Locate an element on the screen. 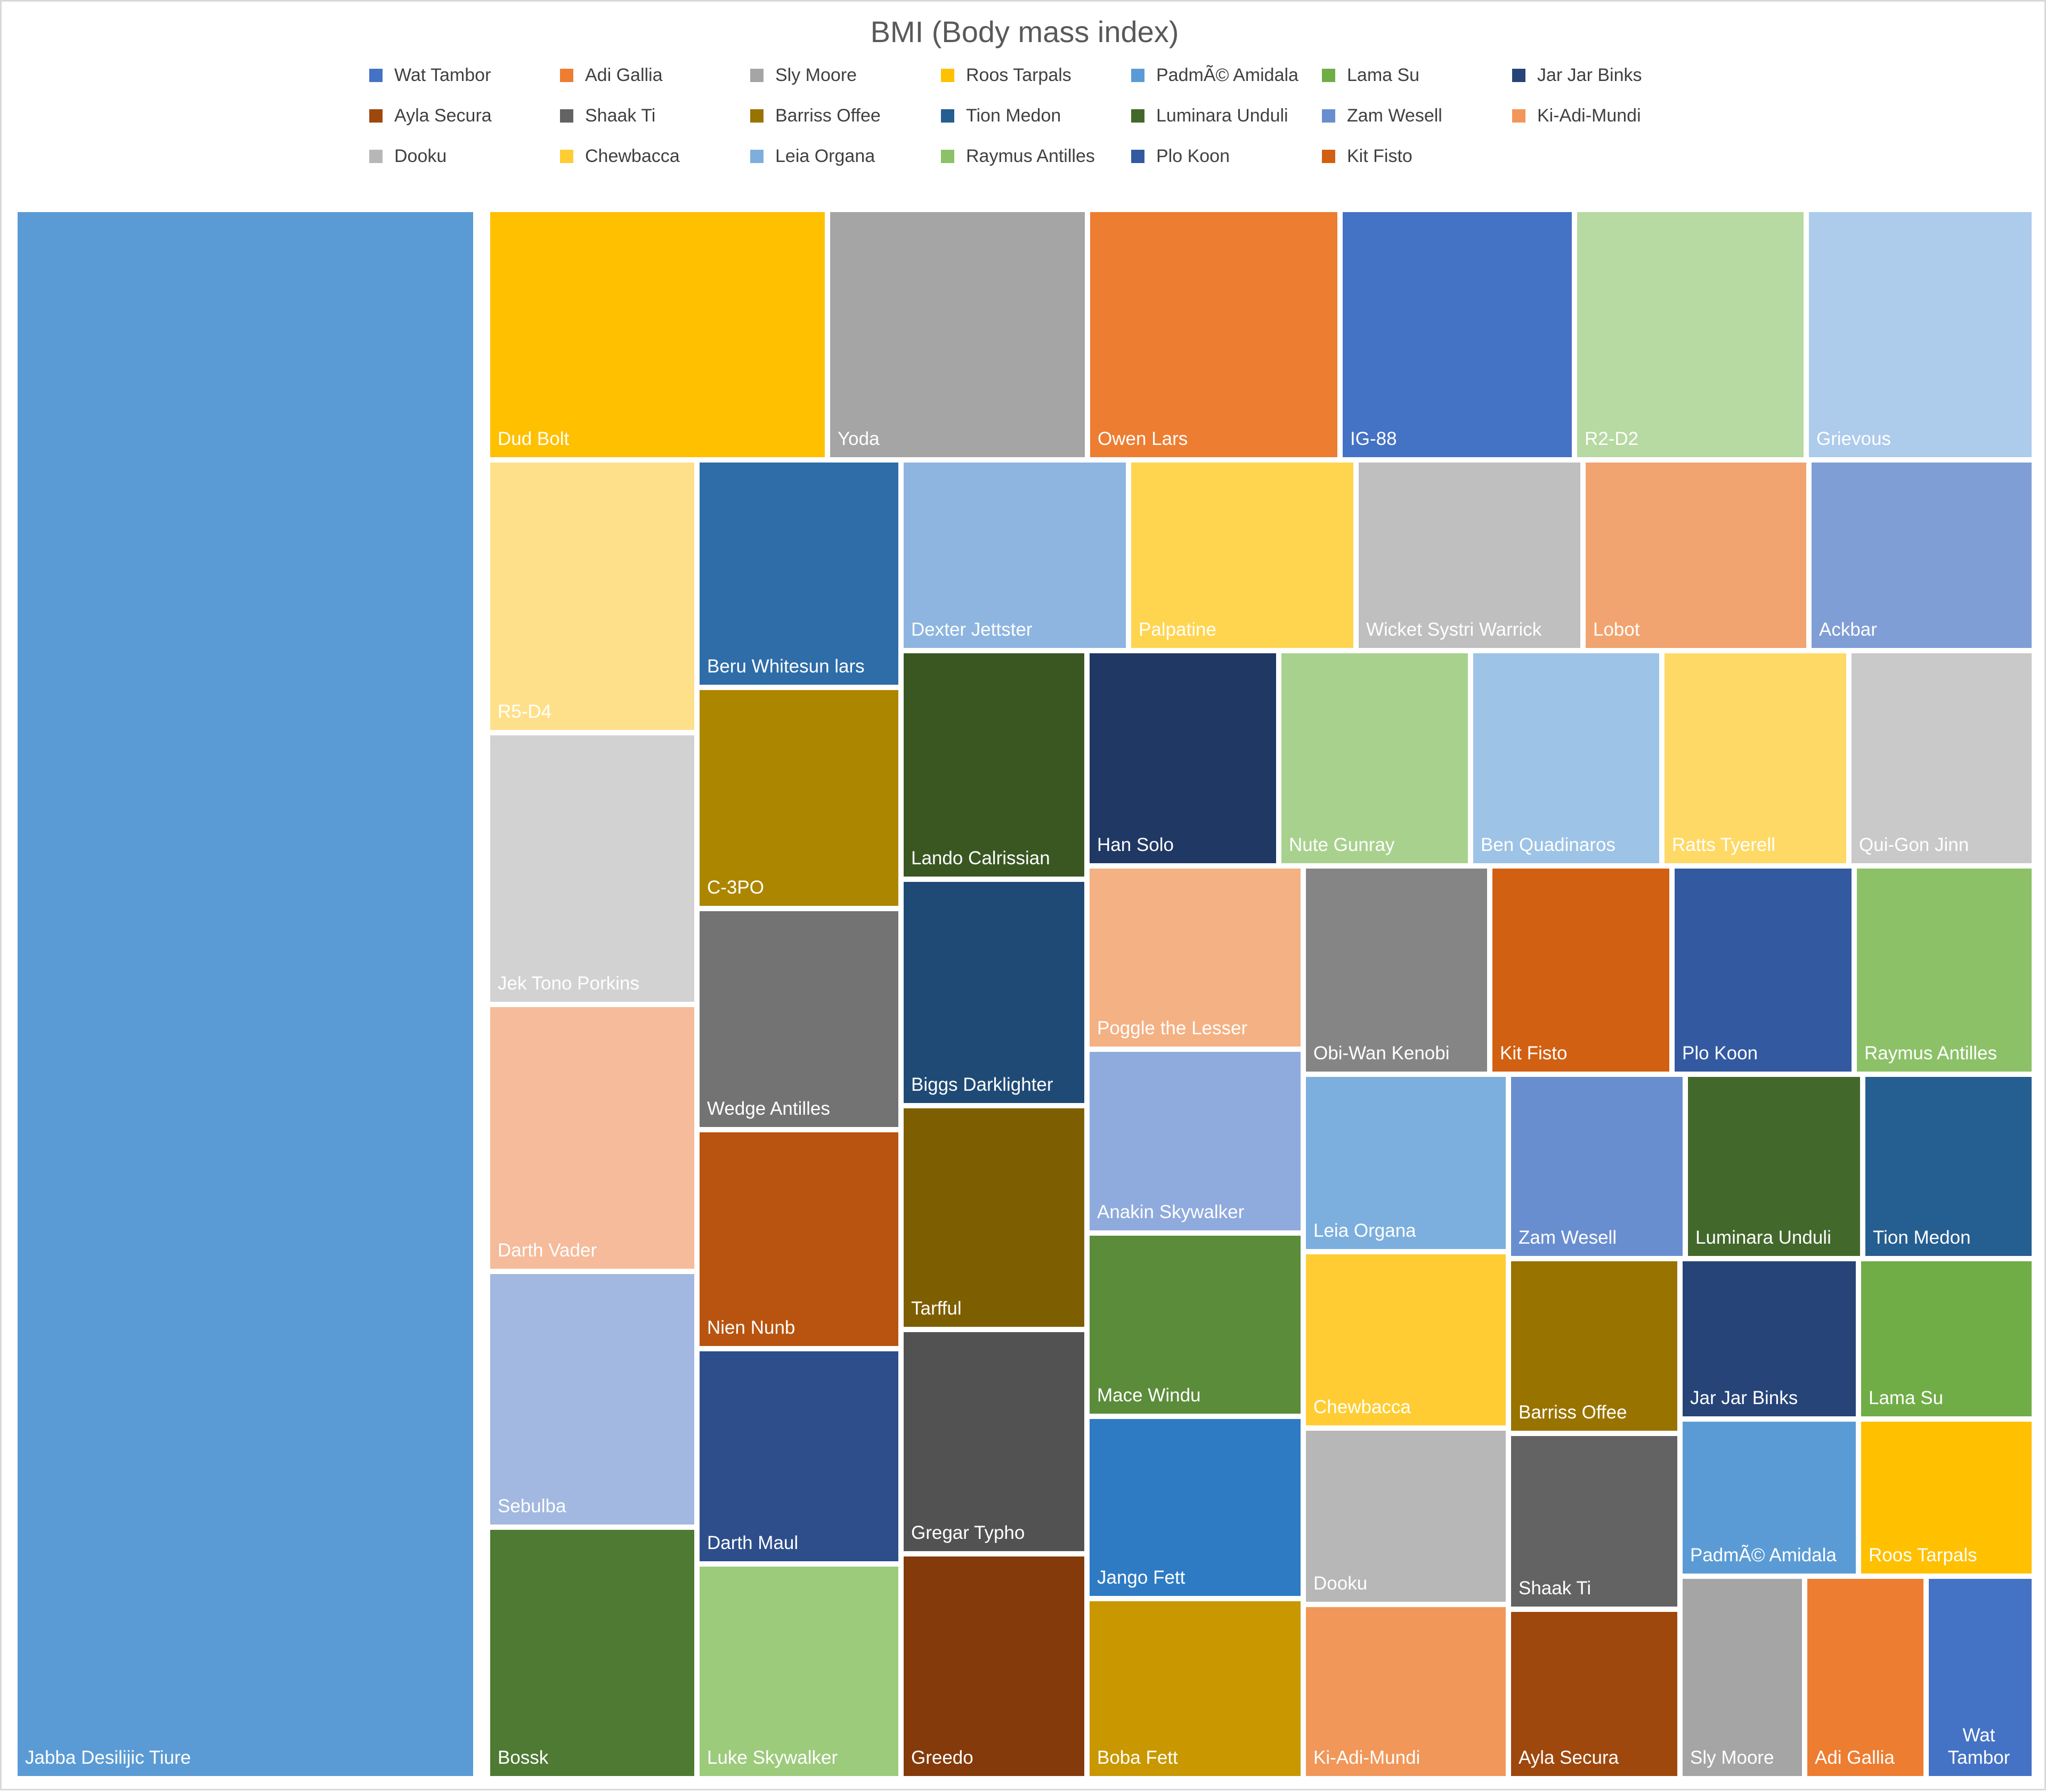  treemap-tile: Barriss Offee is located at coordinates (1594, 1346).